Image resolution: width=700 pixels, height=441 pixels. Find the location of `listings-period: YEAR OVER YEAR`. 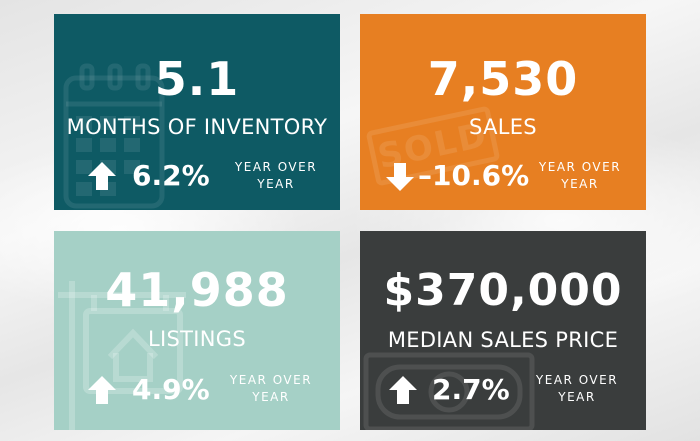

listings-period: YEAR OVER YEAR is located at coordinates (271, 388).